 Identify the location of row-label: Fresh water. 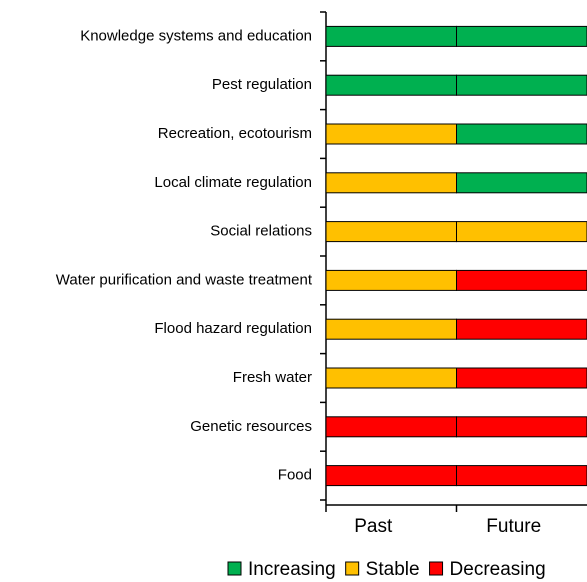
(272, 377).